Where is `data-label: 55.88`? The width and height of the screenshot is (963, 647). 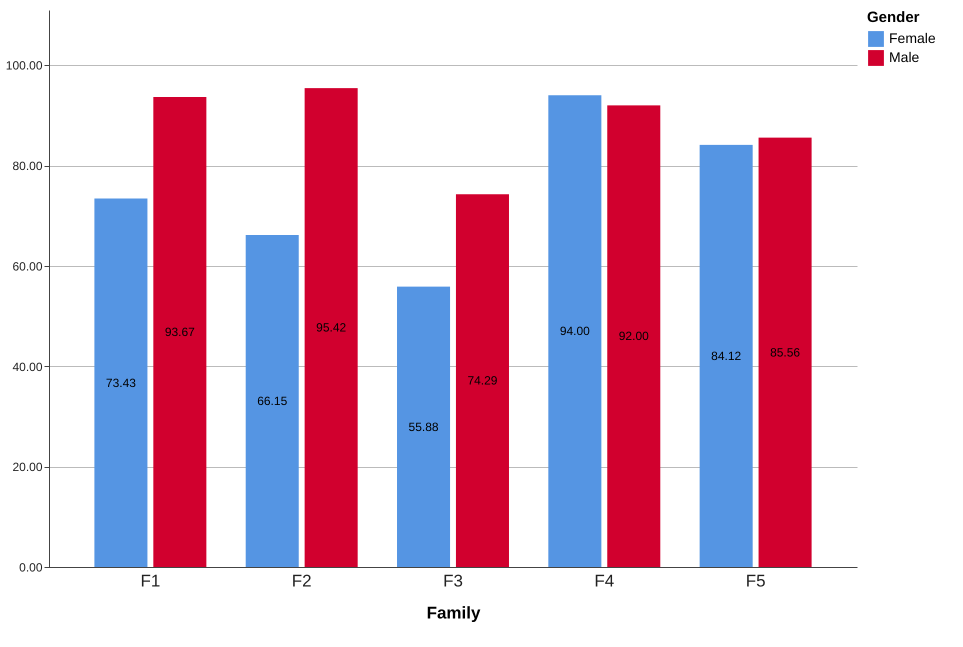 data-label: 55.88 is located at coordinates (423, 427).